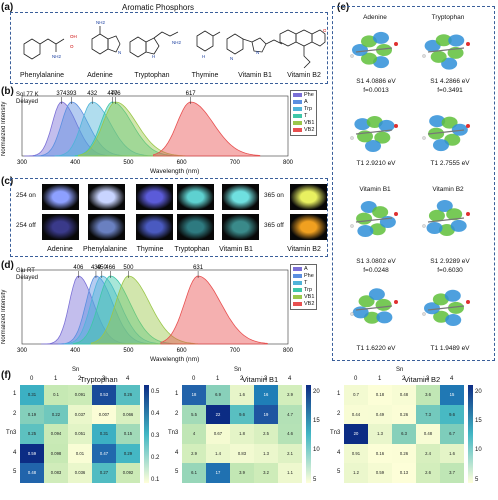 This screenshot has height=500, width=498. I want to click on panel-a-label: (a), so click(7, 7).